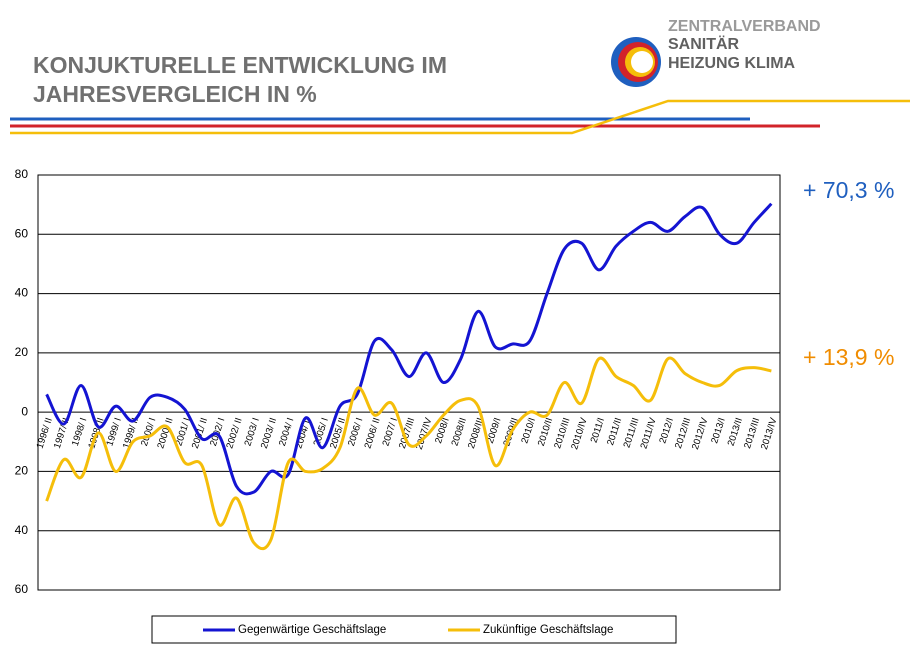  Describe the element at coordinates (666, 430) in the screenshot. I see `x-tick-label: 2012/I` at that location.